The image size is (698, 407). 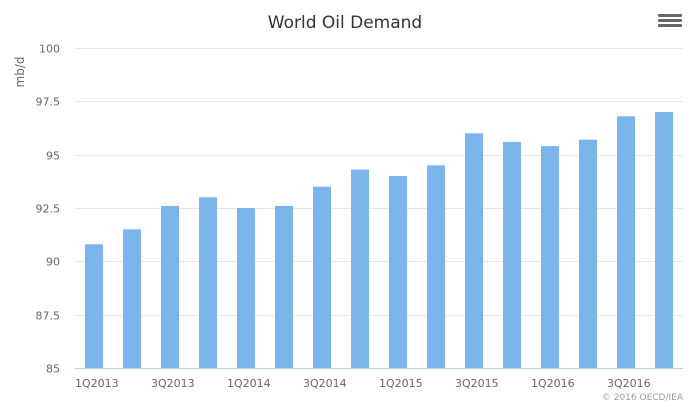 I want to click on bar-1Q2013, so click(x=94, y=306).